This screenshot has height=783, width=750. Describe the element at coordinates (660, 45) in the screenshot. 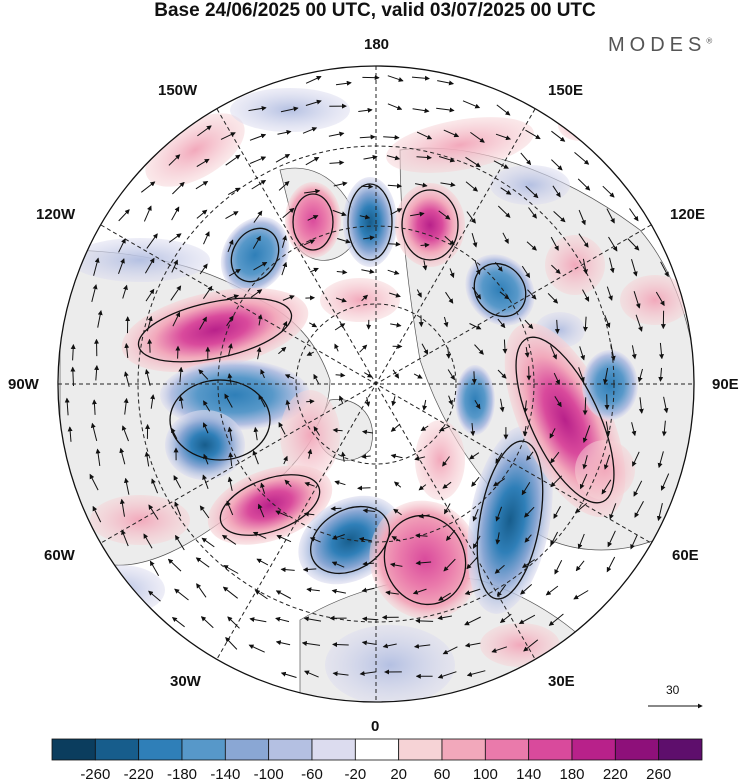

I see `modes-logo: MODES®` at that location.